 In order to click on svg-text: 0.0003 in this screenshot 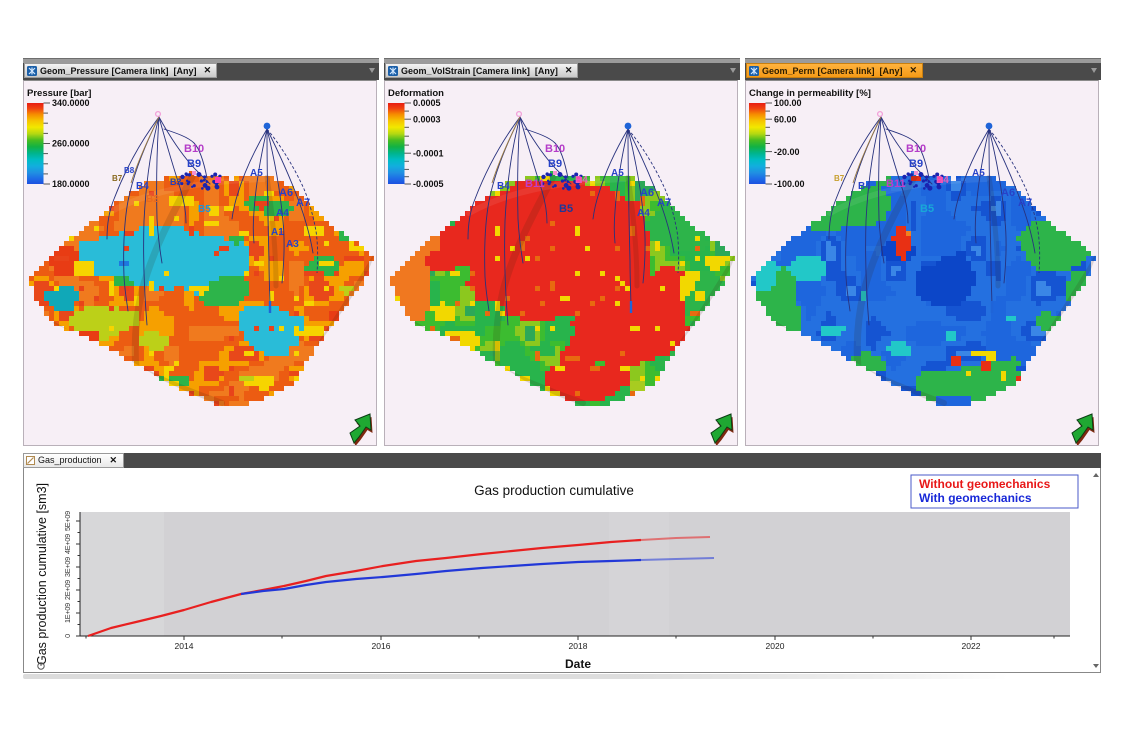, I will do `click(427, 119)`.